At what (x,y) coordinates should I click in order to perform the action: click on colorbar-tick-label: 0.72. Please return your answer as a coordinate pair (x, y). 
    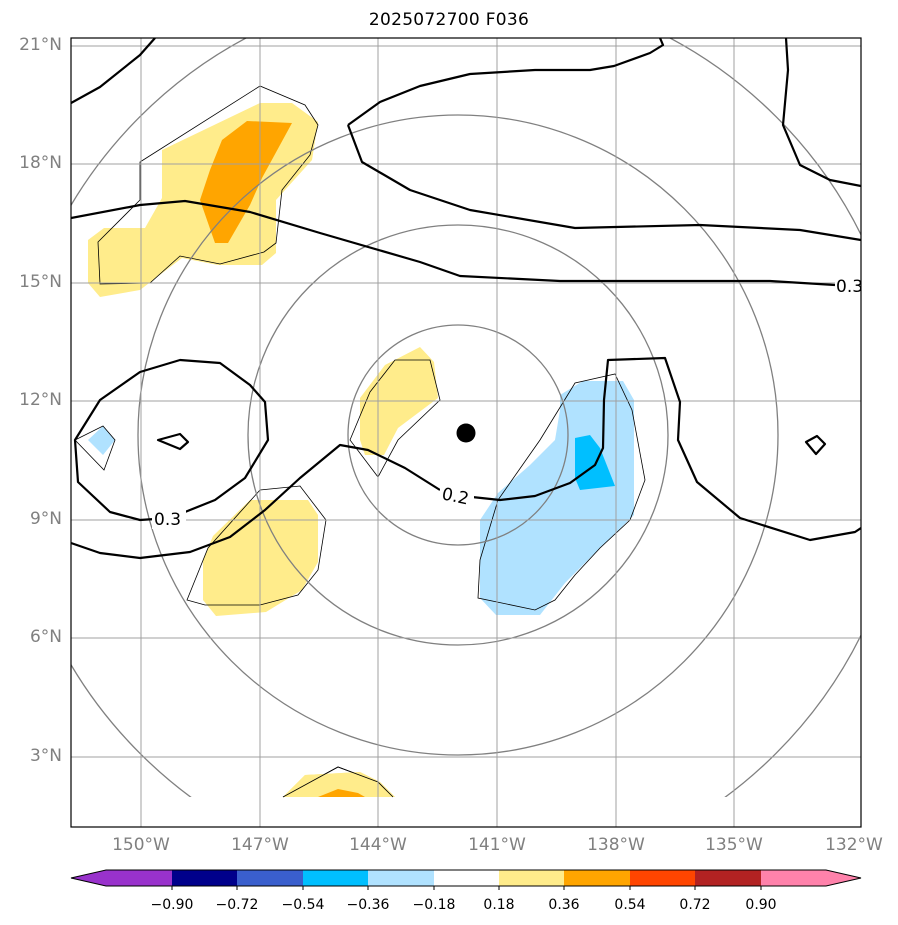
    Looking at the image, I should click on (695, 905).